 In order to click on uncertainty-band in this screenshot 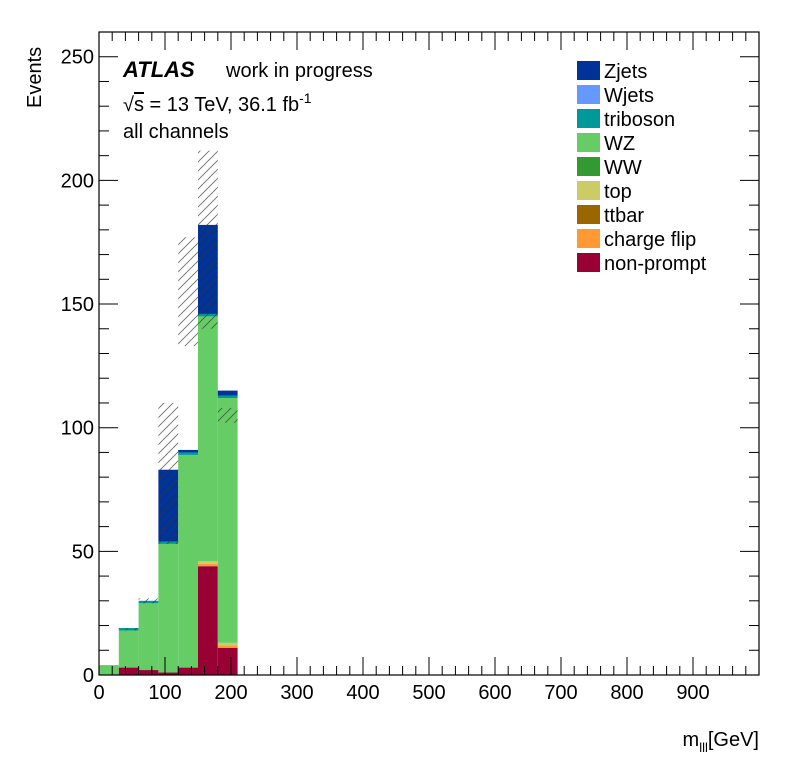, I will do `click(178, 390)`.